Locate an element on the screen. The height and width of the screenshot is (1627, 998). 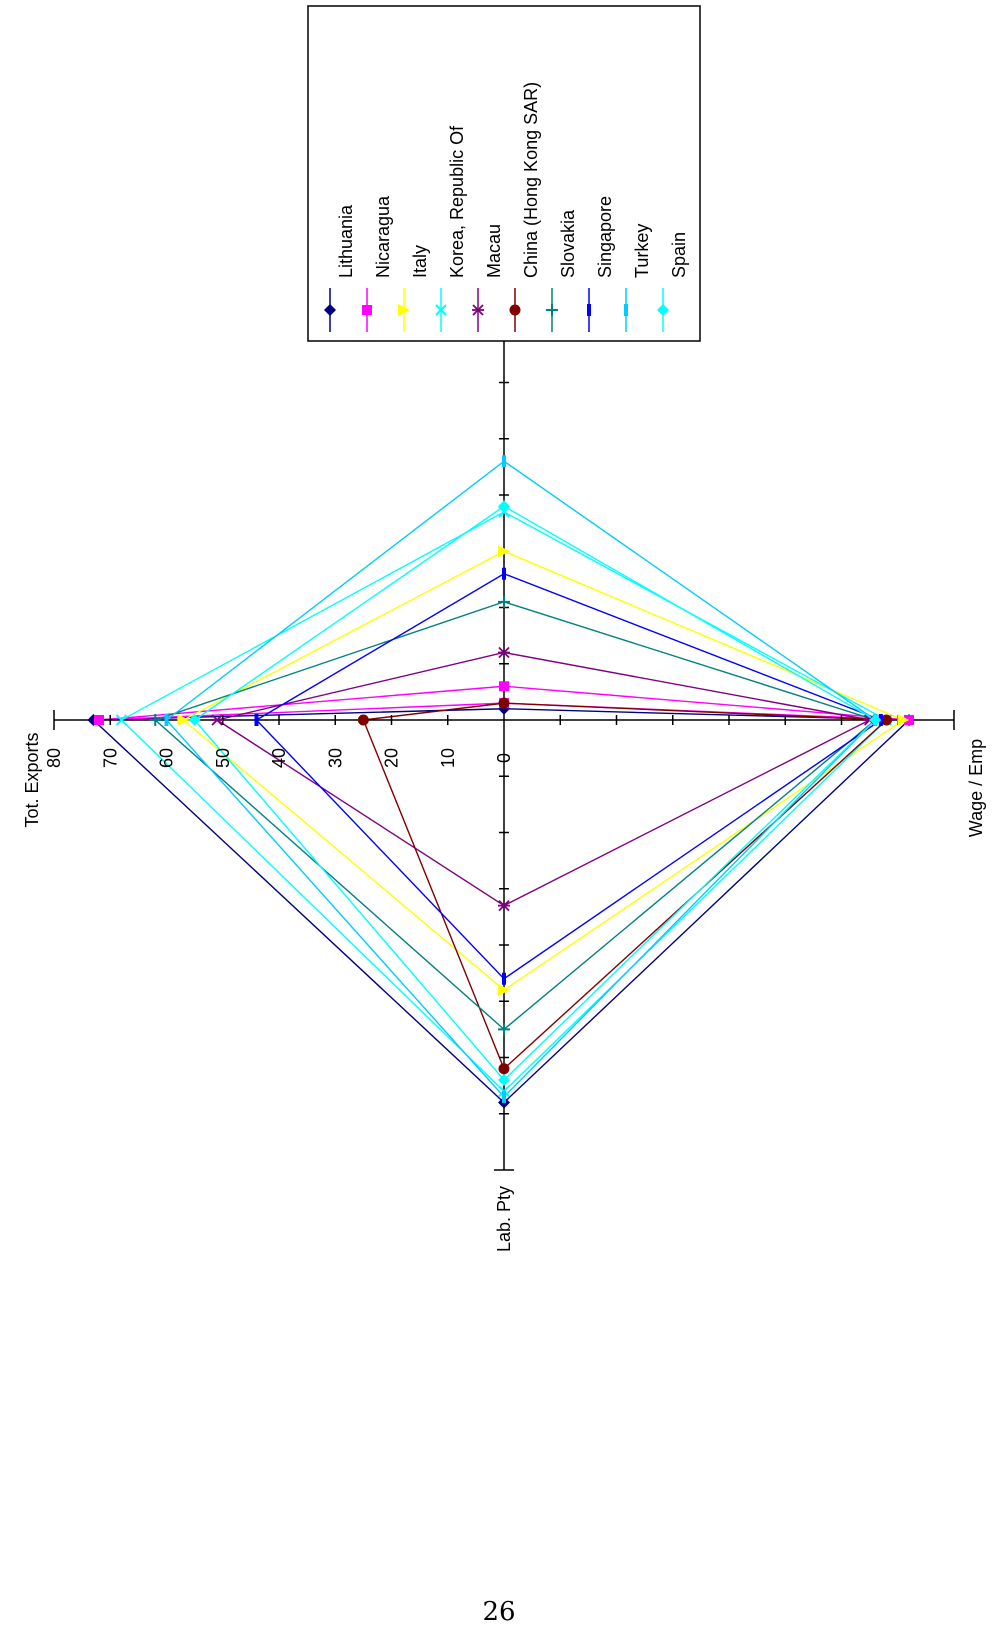
radial-tick-label-20: 20 is located at coordinates (392, 758).